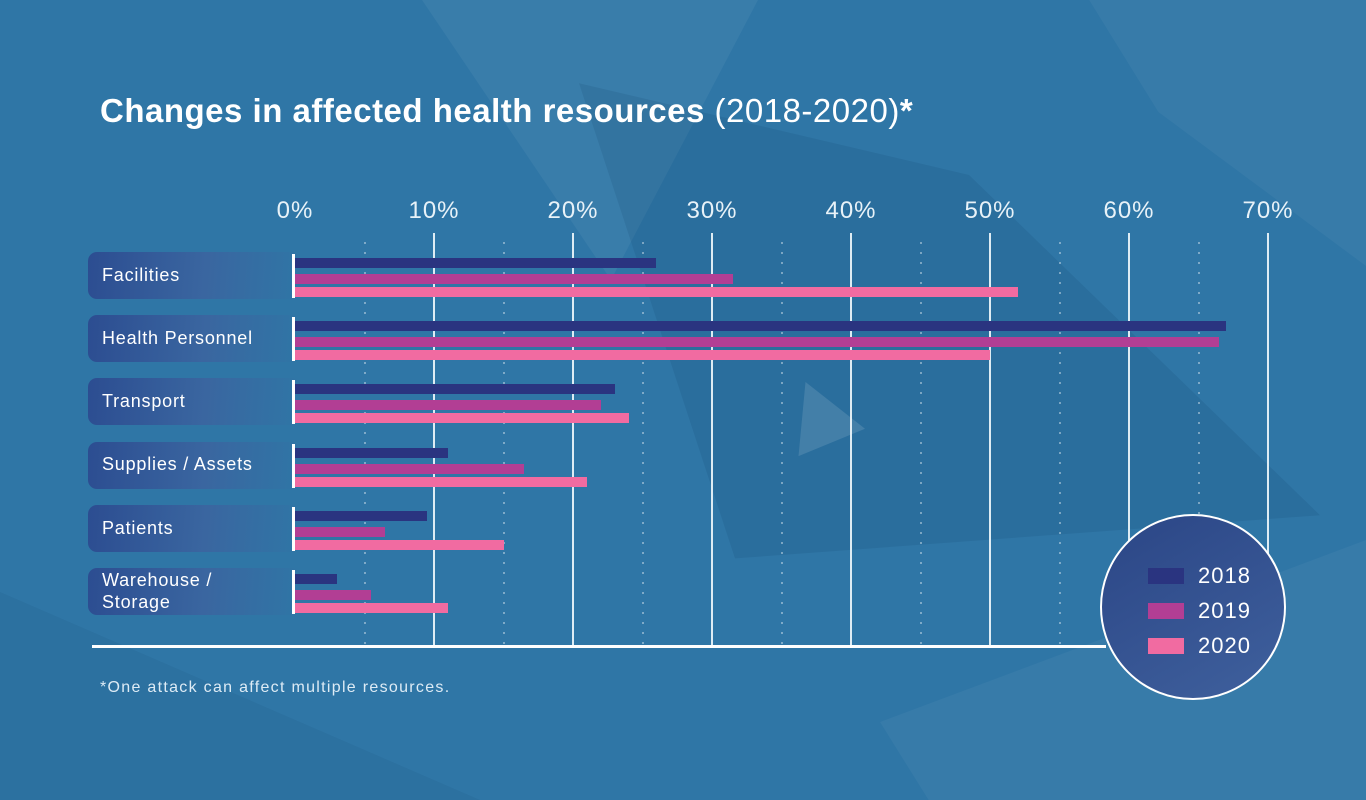 The width and height of the screenshot is (1366, 800). I want to click on category-label-text: Supplies / Assets, so click(177, 464).